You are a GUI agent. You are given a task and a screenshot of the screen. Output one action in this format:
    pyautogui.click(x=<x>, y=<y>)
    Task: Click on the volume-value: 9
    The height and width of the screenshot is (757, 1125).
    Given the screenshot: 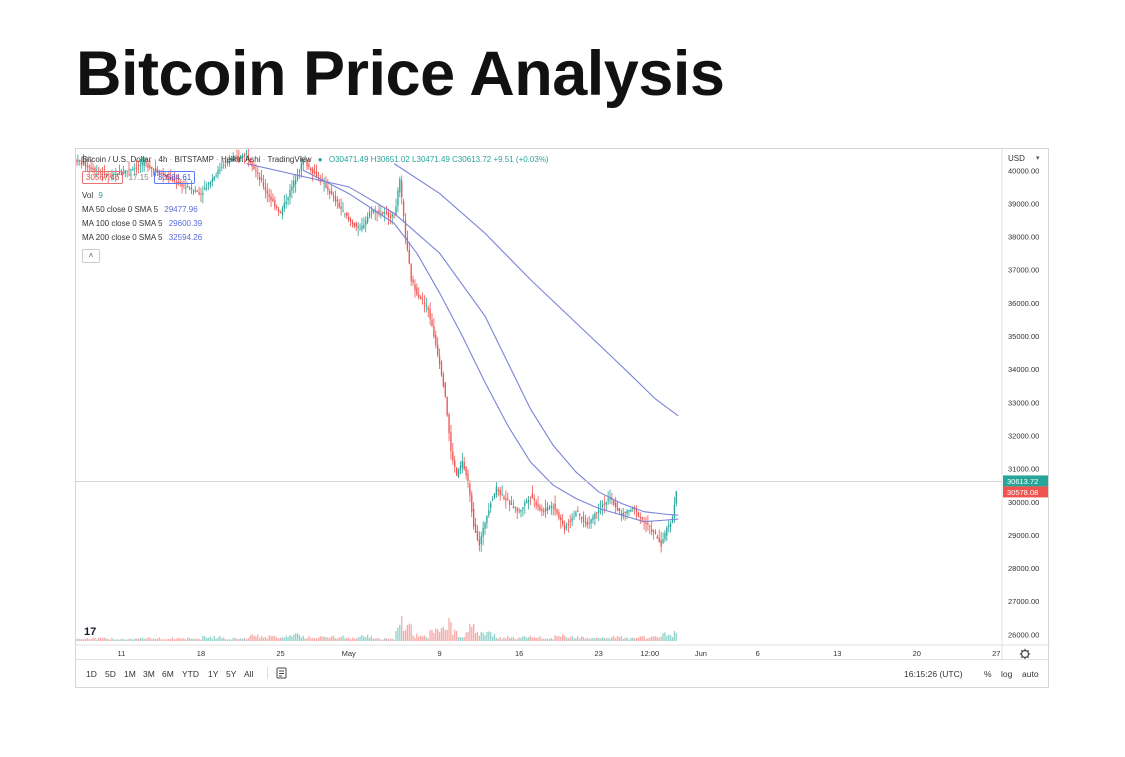 What is the action you would take?
    pyautogui.click(x=100, y=195)
    